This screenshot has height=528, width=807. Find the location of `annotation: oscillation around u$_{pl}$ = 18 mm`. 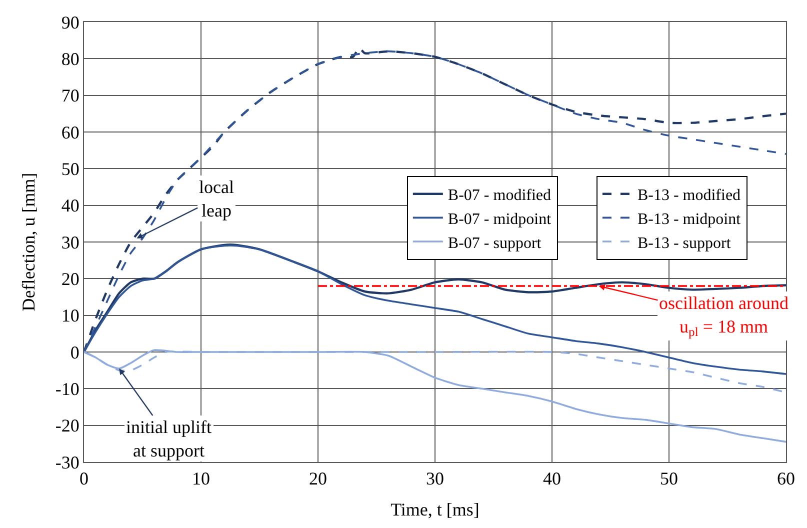

annotation: oscillation around u$_{pl}$ = 18 mm is located at coordinates (723, 316).